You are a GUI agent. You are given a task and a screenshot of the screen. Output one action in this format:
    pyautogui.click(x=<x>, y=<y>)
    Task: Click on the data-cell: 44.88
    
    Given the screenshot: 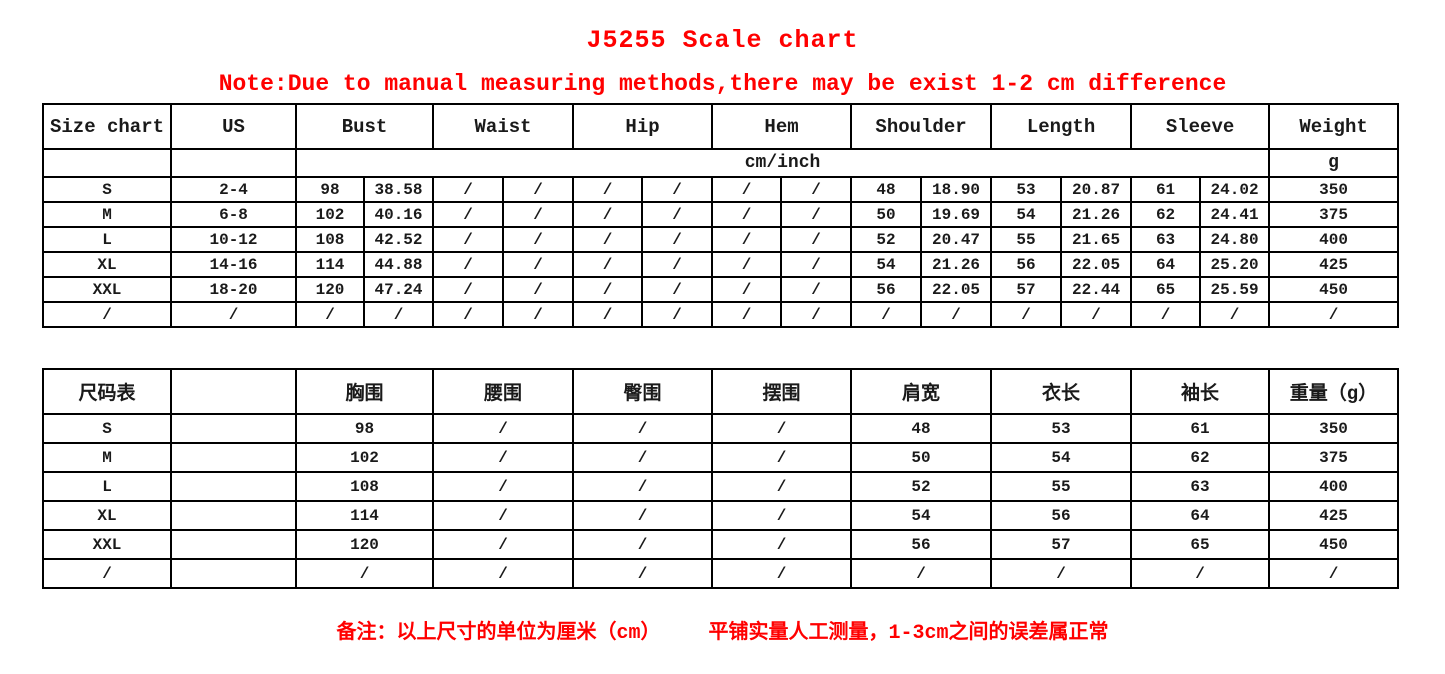 What is the action you would take?
    pyautogui.click(x=398, y=264)
    